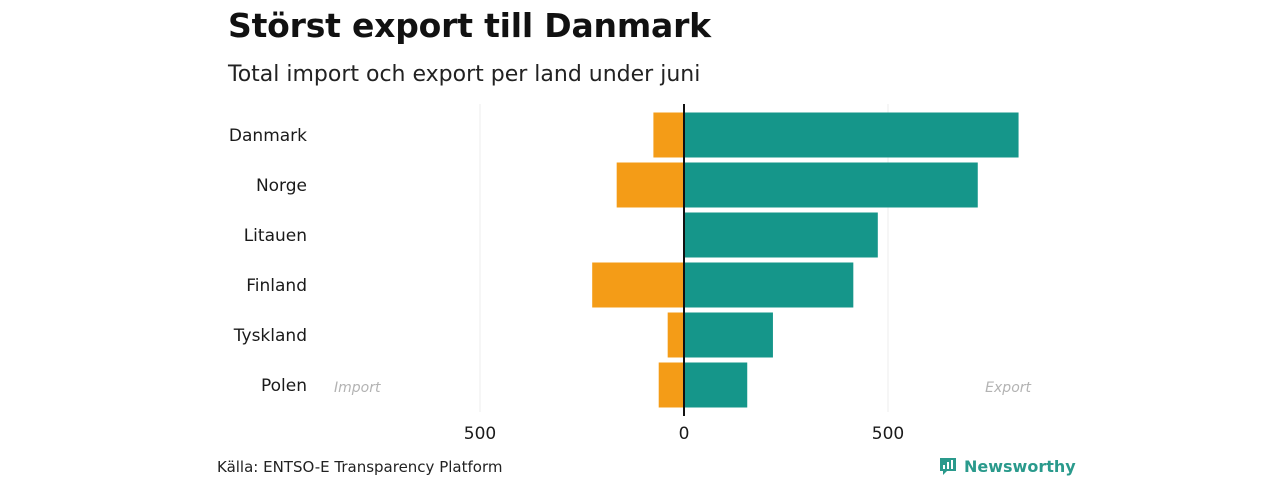  What do you see at coordinates (675, 335) in the screenshot?
I see `import-bar-tyskland` at bounding box center [675, 335].